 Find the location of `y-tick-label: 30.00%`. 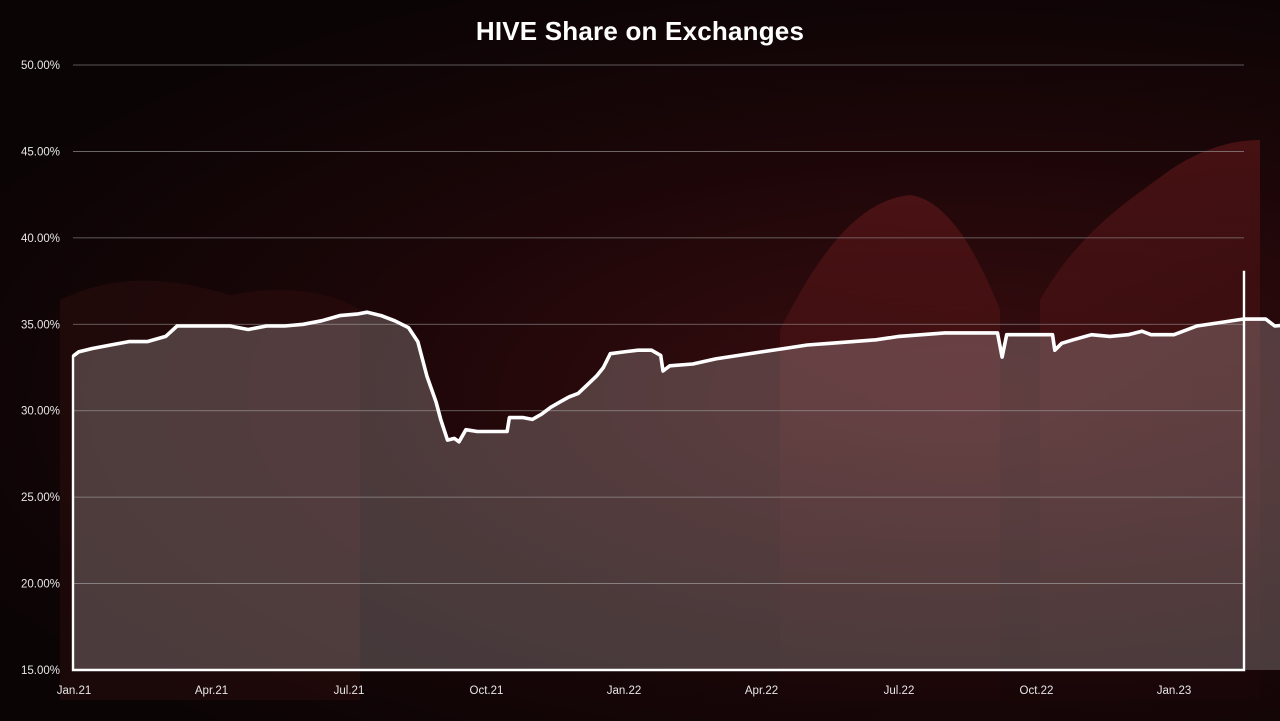

y-tick-label: 30.00% is located at coordinates (40, 412).